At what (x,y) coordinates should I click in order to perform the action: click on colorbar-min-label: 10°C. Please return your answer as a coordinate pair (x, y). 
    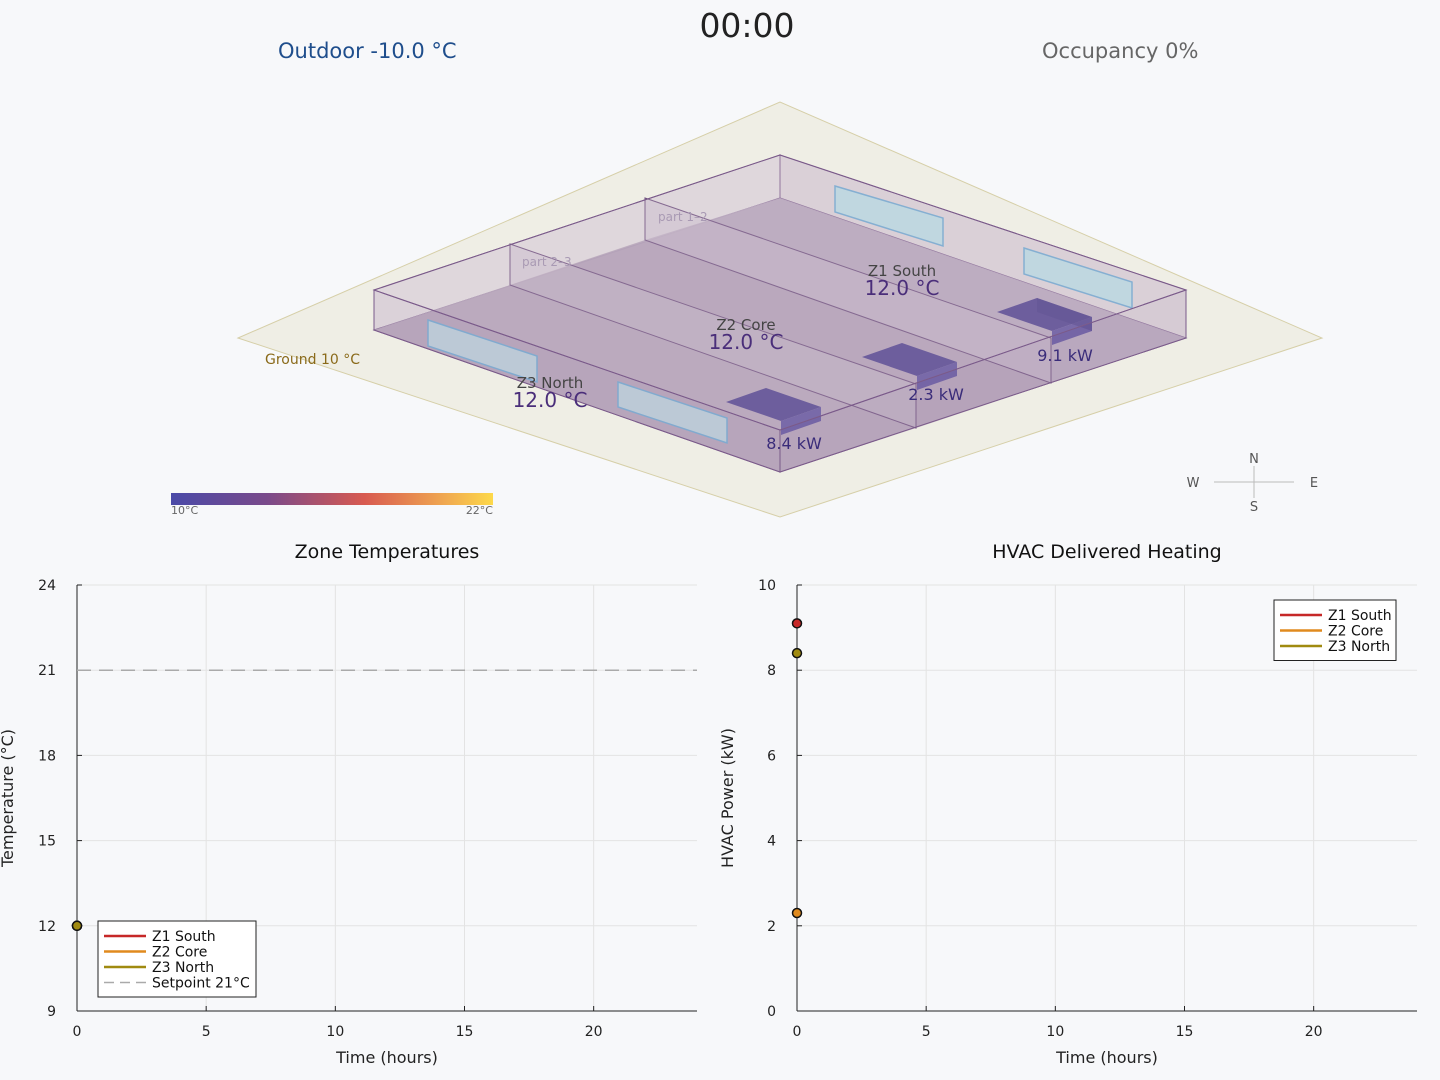
    Looking at the image, I should click on (184, 510).